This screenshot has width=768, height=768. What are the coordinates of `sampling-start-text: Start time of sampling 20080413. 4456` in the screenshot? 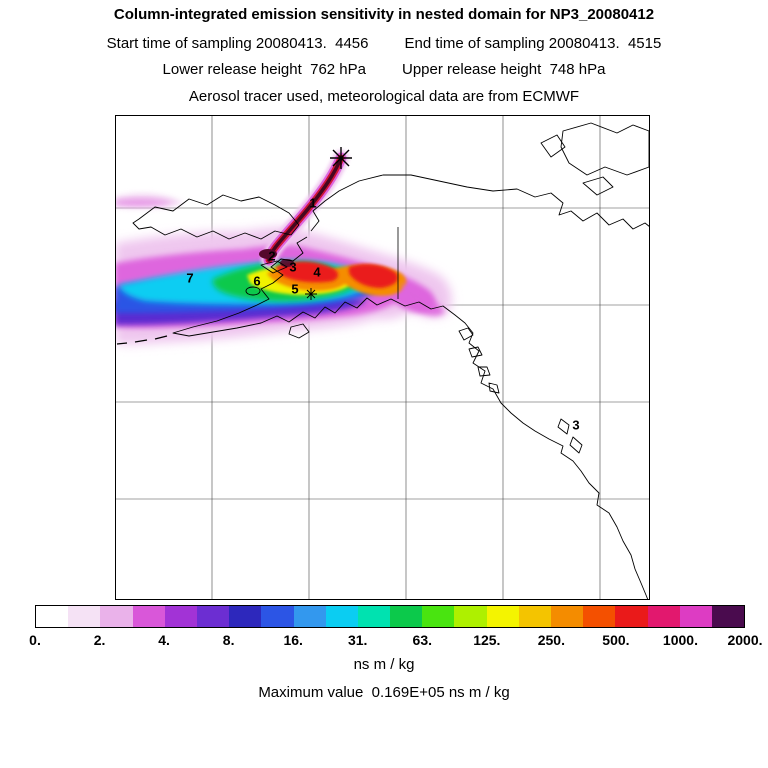 It's located at (237, 43).